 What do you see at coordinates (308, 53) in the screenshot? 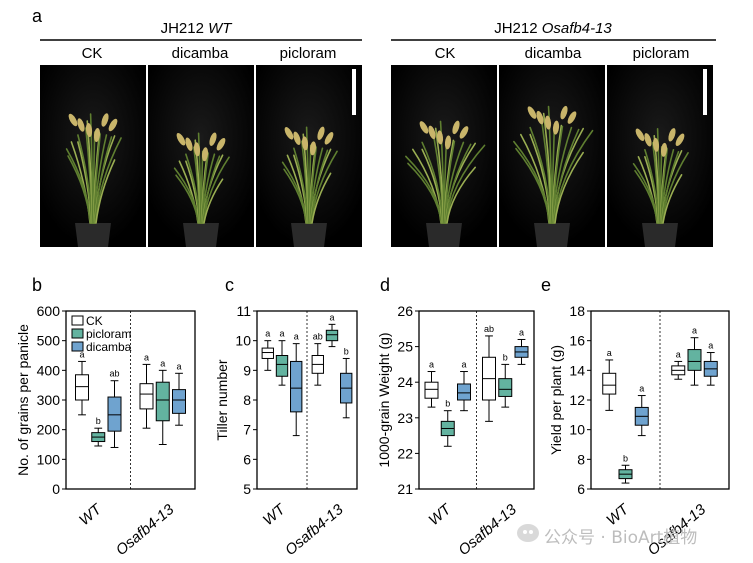
I see `treatment-label: picloram` at bounding box center [308, 53].